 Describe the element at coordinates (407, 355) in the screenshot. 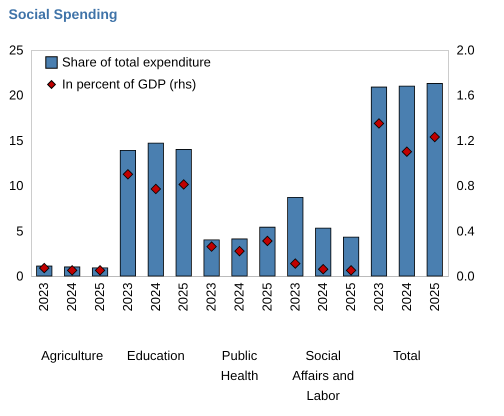

I see `text: Total` at that location.